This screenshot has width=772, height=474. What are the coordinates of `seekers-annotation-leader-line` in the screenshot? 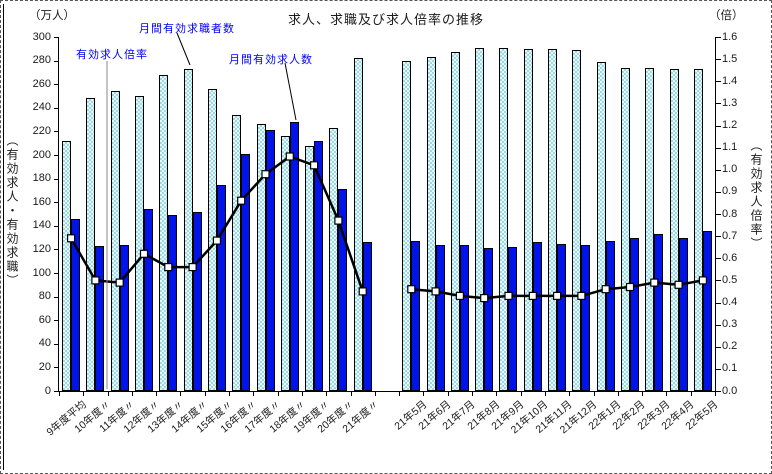 It's located at (183, 49).